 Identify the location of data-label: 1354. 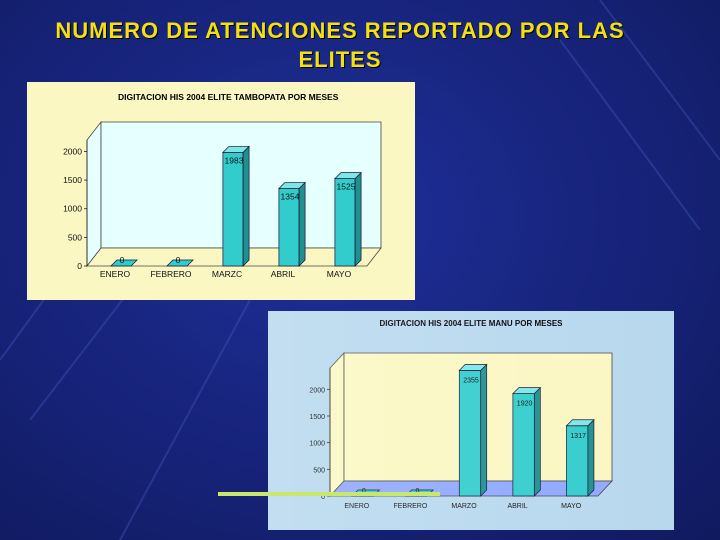
(290, 196).